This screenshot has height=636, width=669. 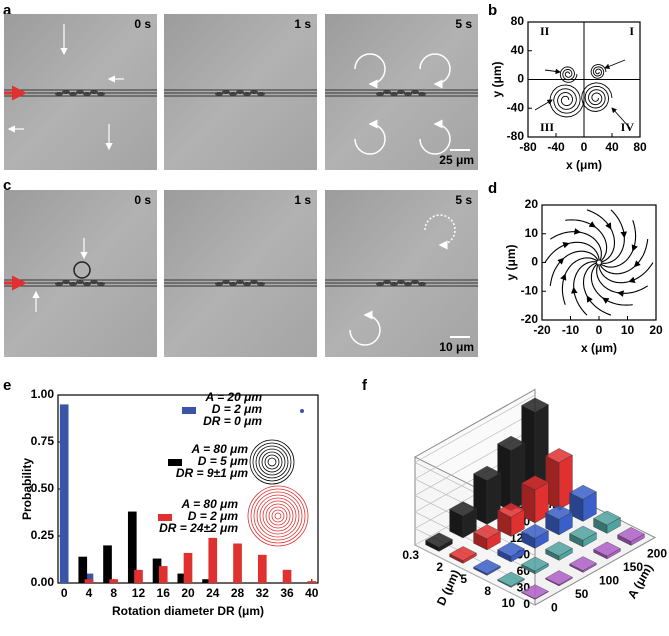 I want to click on legend-label: DR = 9±1 μm, so click(x=212, y=473).